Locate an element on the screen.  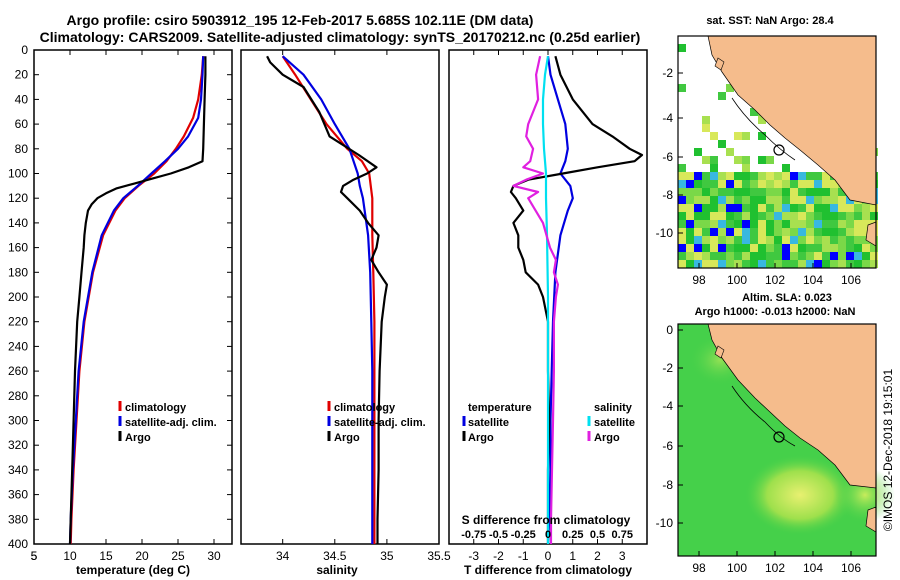
series-line-salinity-satellite is located at coordinates (545, 300).